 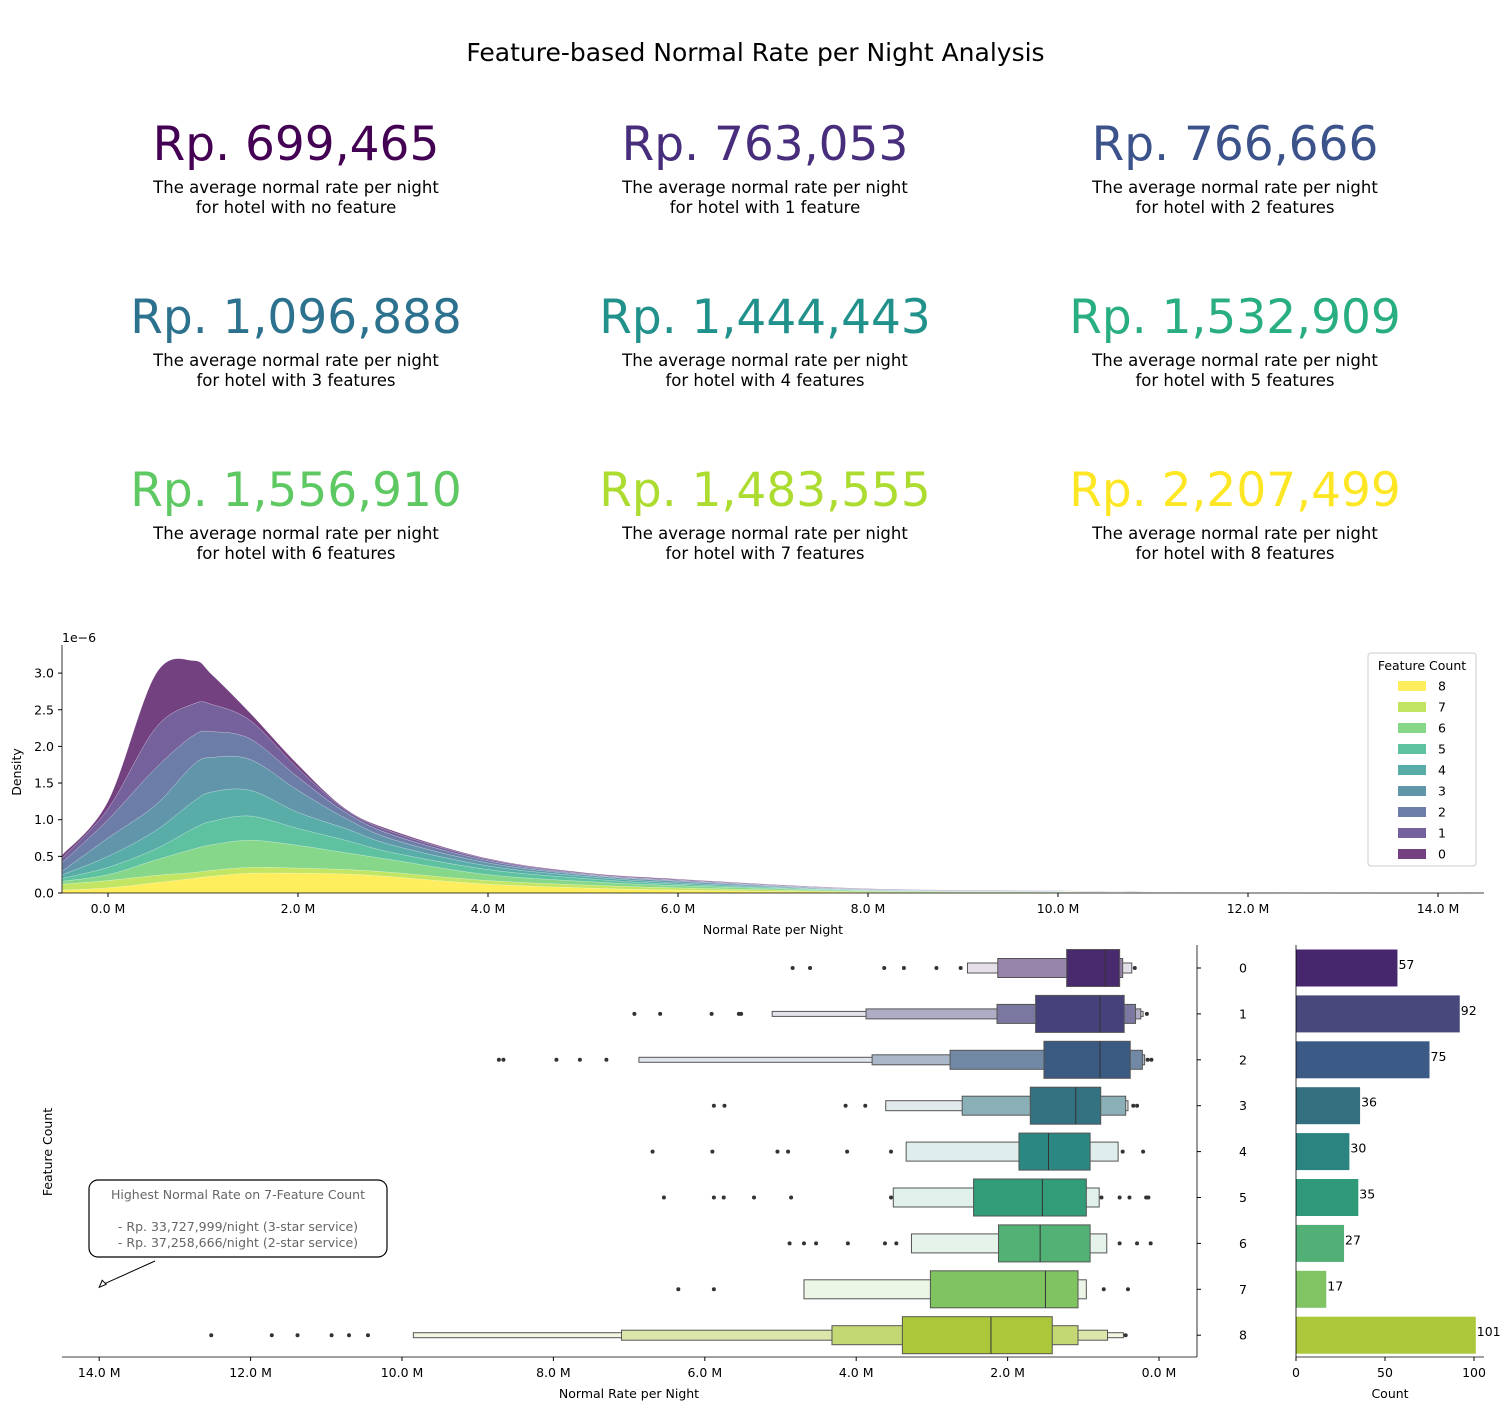 What do you see at coordinates (1358, 1148) in the screenshot?
I see `count-bar-label: 30` at bounding box center [1358, 1148].